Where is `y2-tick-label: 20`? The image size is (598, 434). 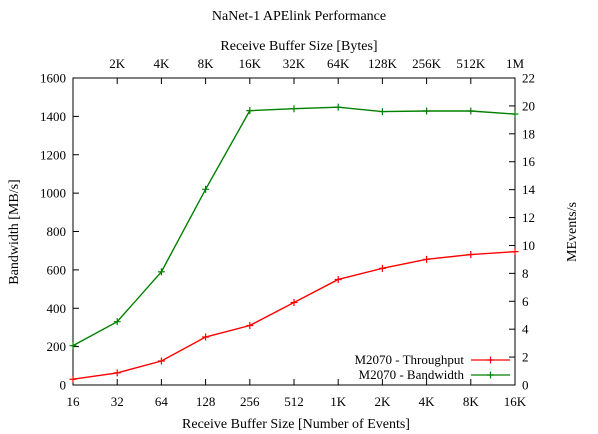 y2-tick-label: 20 is located at coordinates (528, 105).